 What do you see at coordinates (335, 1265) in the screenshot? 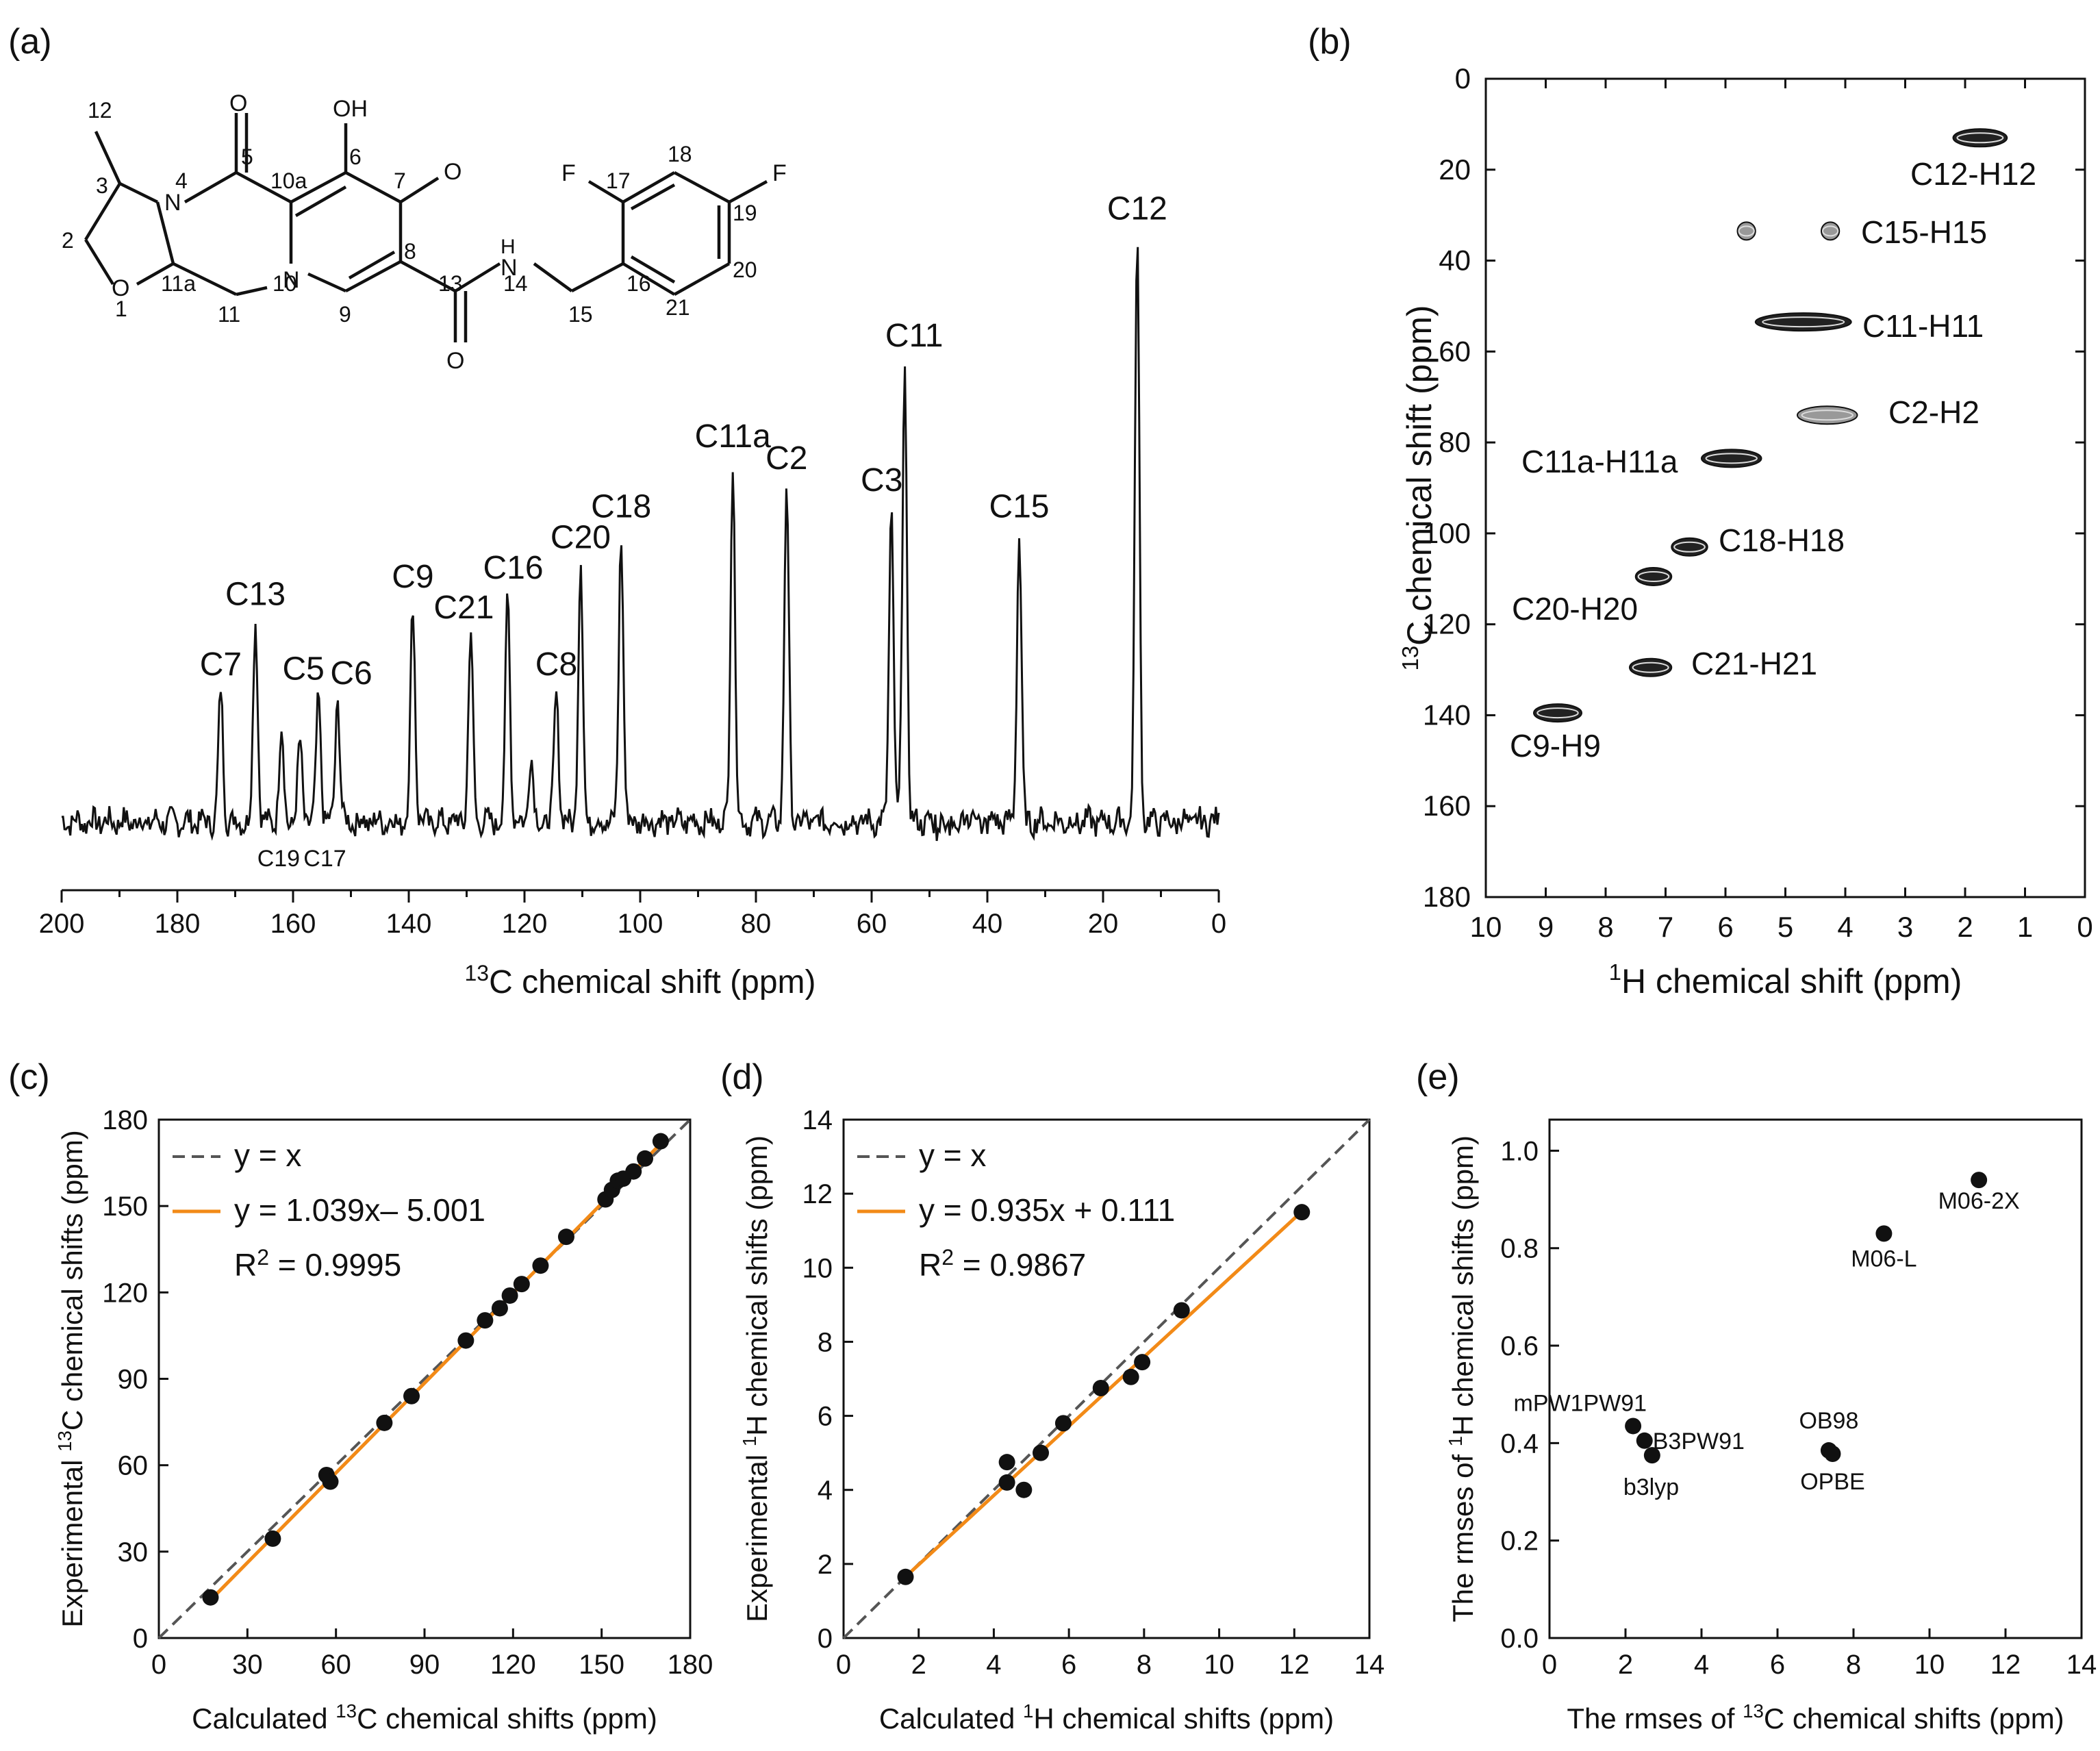
I see `r-squared-rest: = 0.9995` at bounding box center [335, 1265].